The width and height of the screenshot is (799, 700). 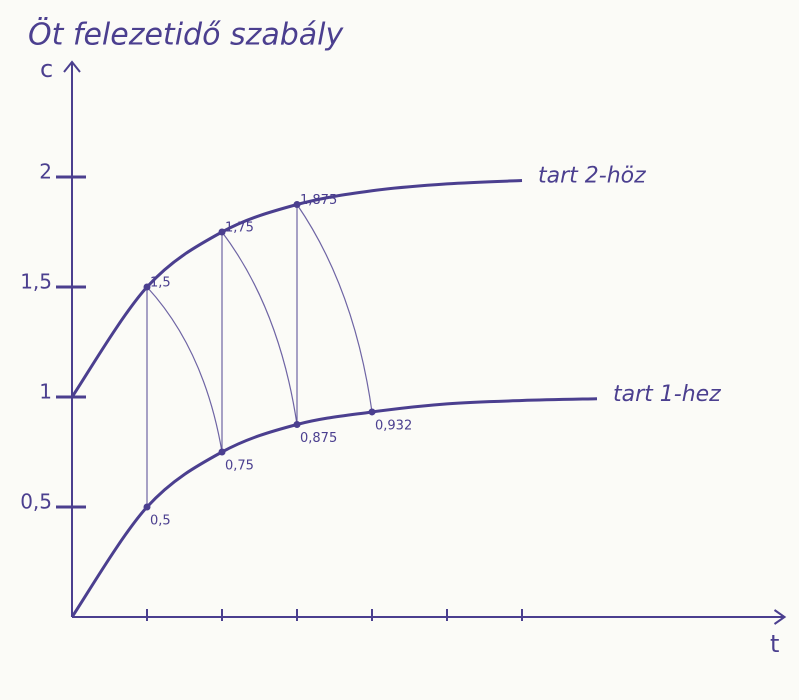 I want to click on legend-label: tart 1-hez, so click(x=667, y=394).